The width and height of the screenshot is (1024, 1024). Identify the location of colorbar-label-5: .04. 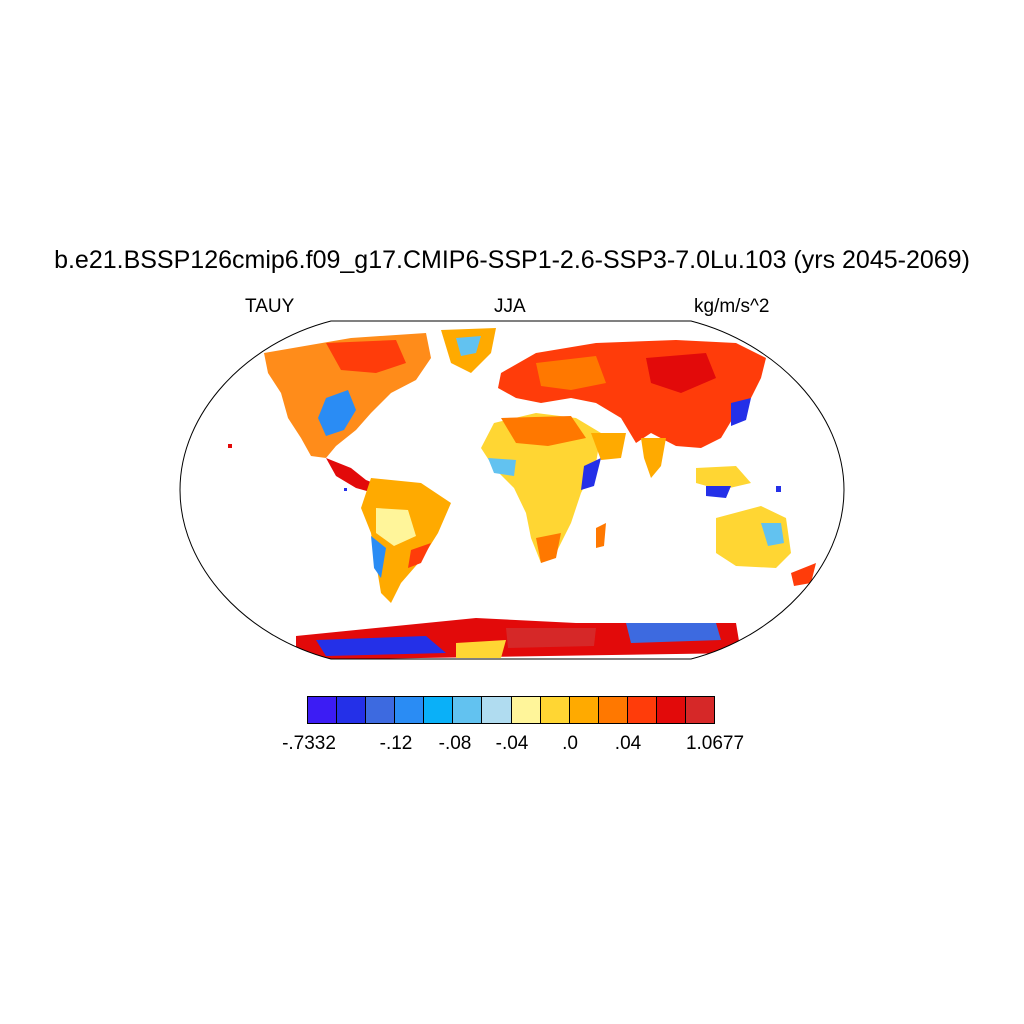
(628, 743).